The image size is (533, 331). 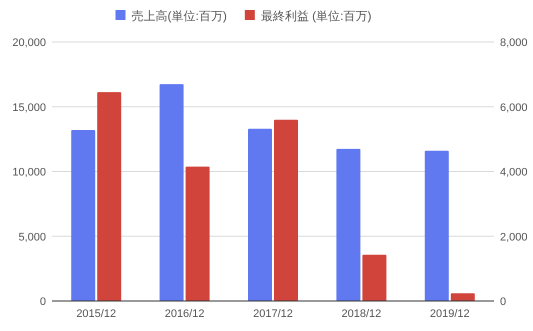 What do you see at coordinates (96, 314) in the screenshot?
I see `x-tick-label: 2015/12` at bounding box center [96, 314].